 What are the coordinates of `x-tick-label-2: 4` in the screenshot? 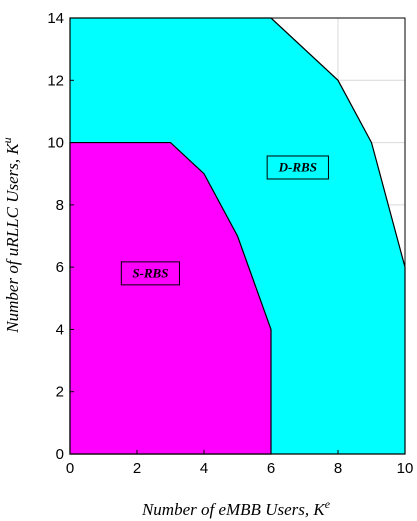 It's located at (204, 468).